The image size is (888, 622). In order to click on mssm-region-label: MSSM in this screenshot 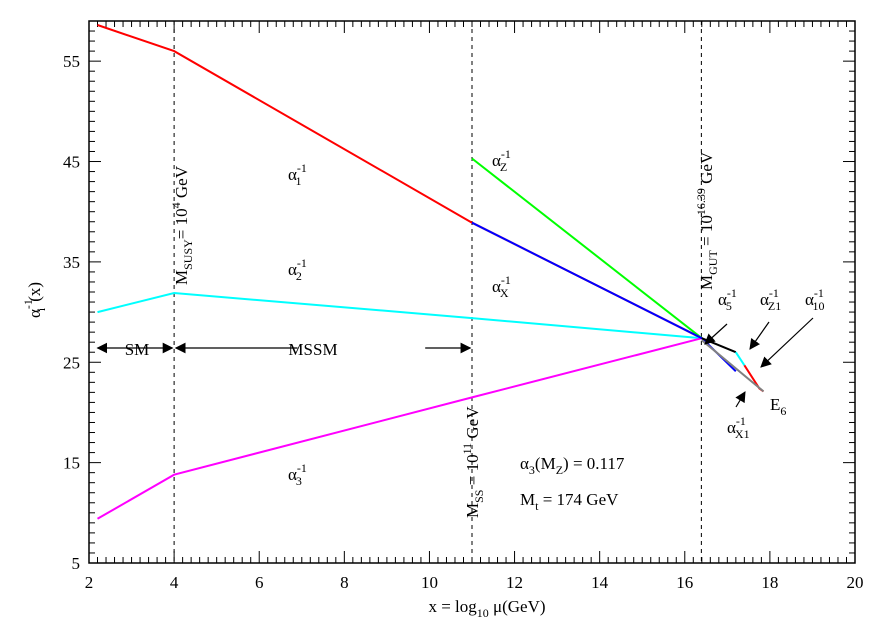, I will do `click(312, 349)`.